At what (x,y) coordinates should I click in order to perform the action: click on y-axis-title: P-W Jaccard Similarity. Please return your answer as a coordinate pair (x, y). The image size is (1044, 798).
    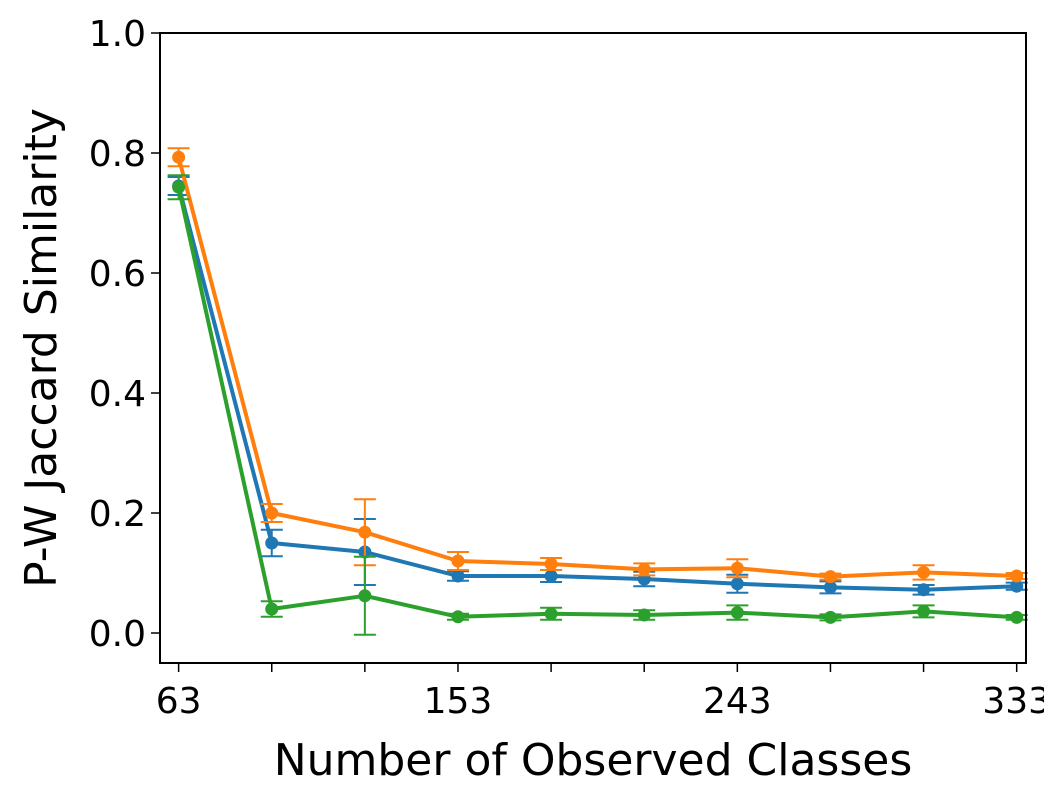
    Looking at the image, I should click on (41, 348).